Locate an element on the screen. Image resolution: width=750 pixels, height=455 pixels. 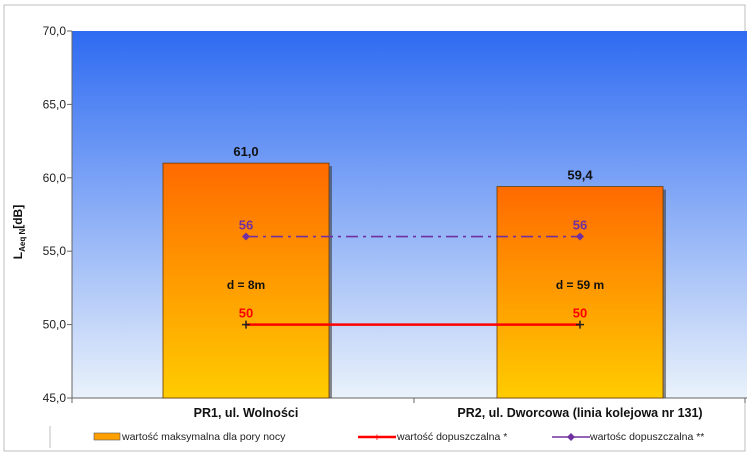
legend-limit2-marker is located at coordinates (571, 437).